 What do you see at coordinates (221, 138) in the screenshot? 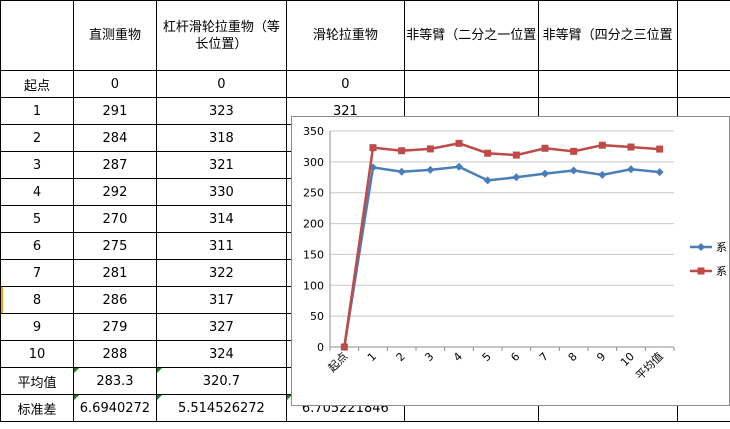
I see `data-cell: 318` at bounding box center [221, 138].